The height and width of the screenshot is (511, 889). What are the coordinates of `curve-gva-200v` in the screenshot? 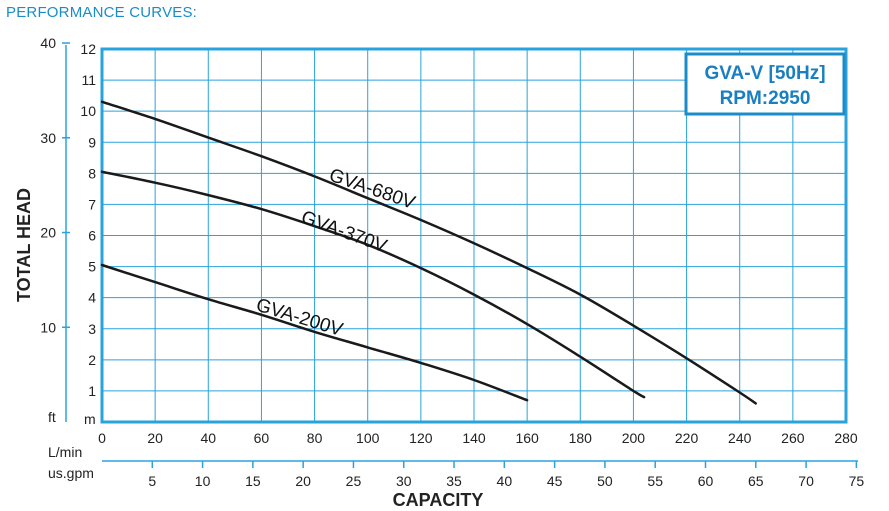 It's located at (314, 332).